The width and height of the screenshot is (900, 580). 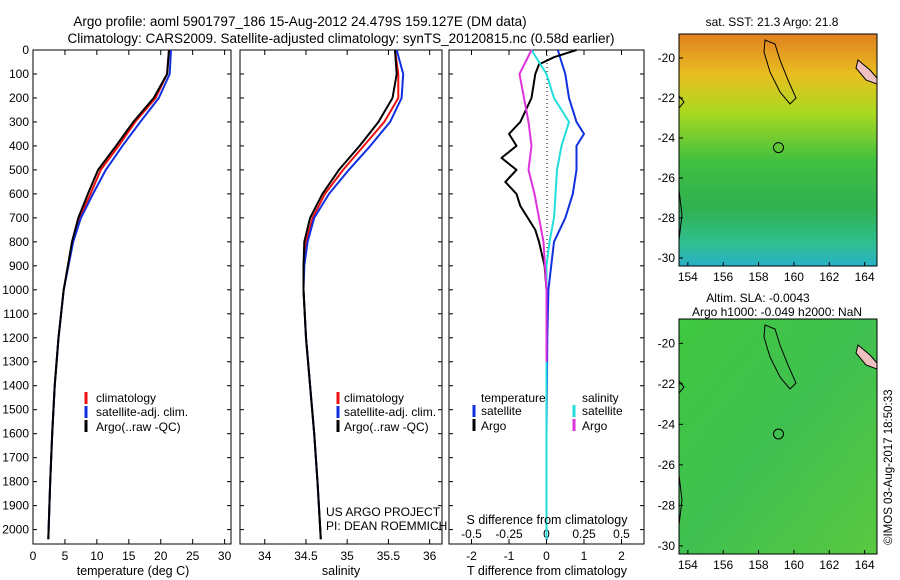 I want to click on depth-tick-label: 400, so click(x=19, y=146).